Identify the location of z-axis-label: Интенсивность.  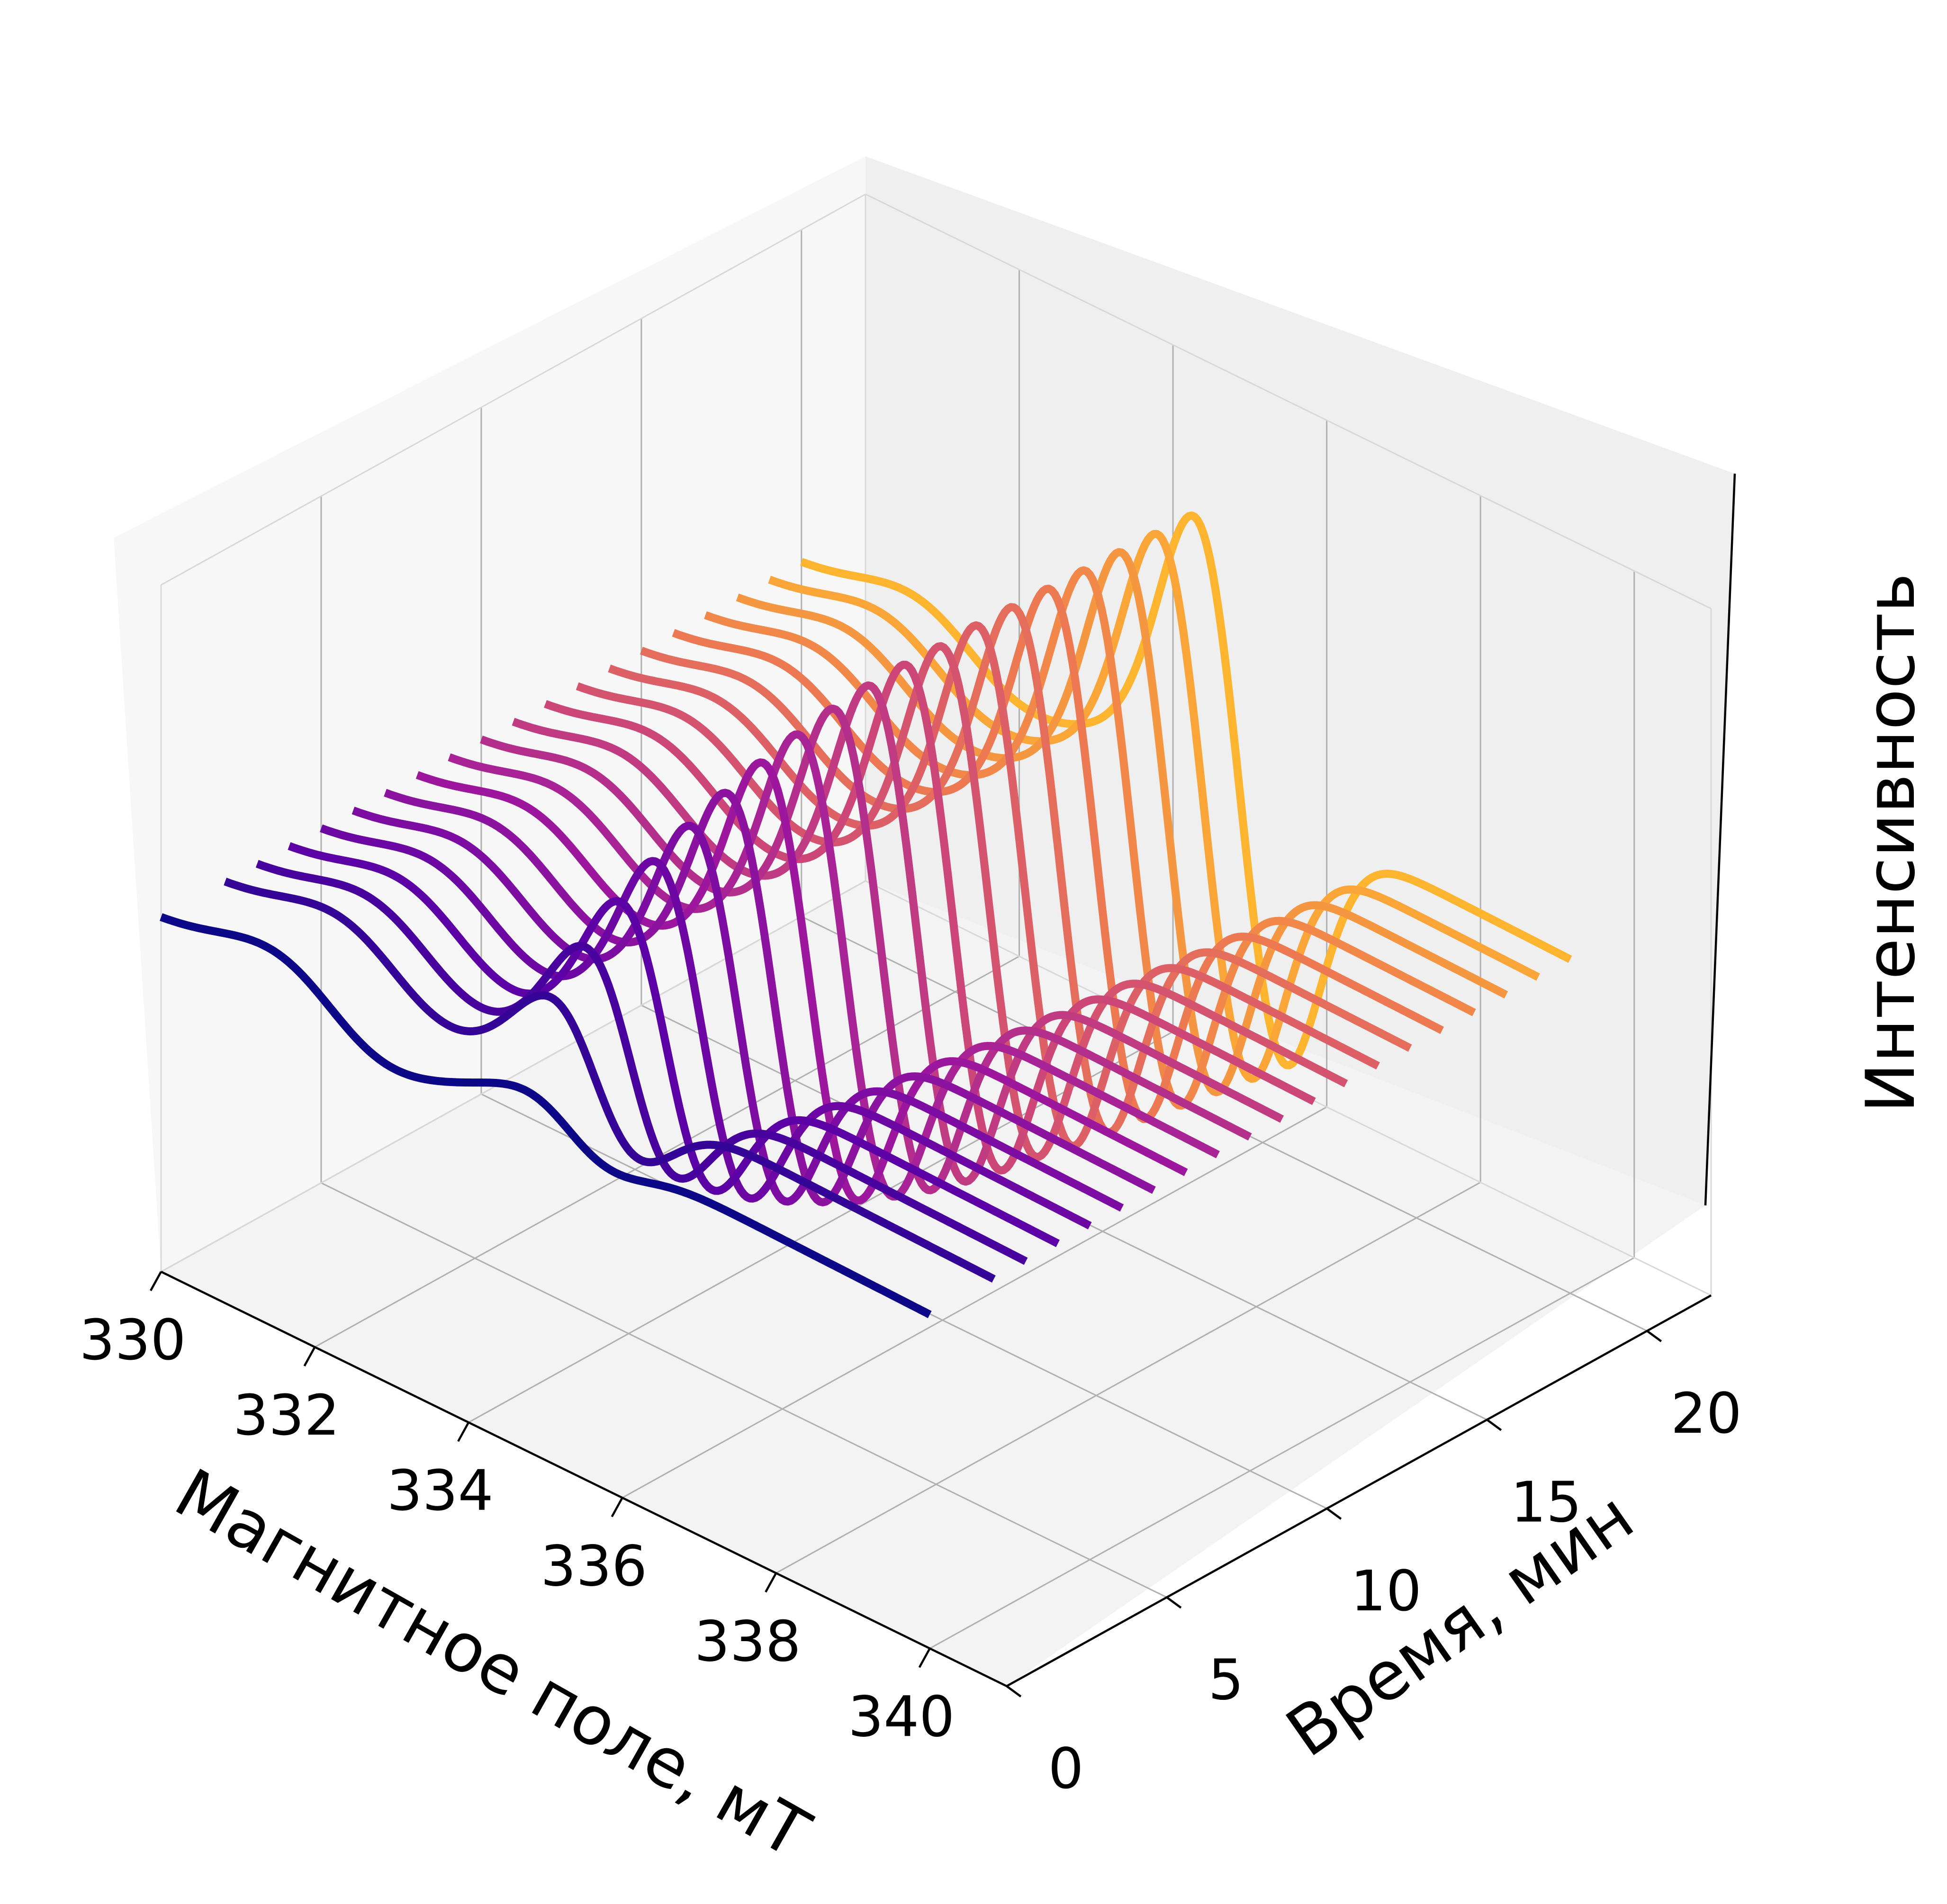
(1891, 843).